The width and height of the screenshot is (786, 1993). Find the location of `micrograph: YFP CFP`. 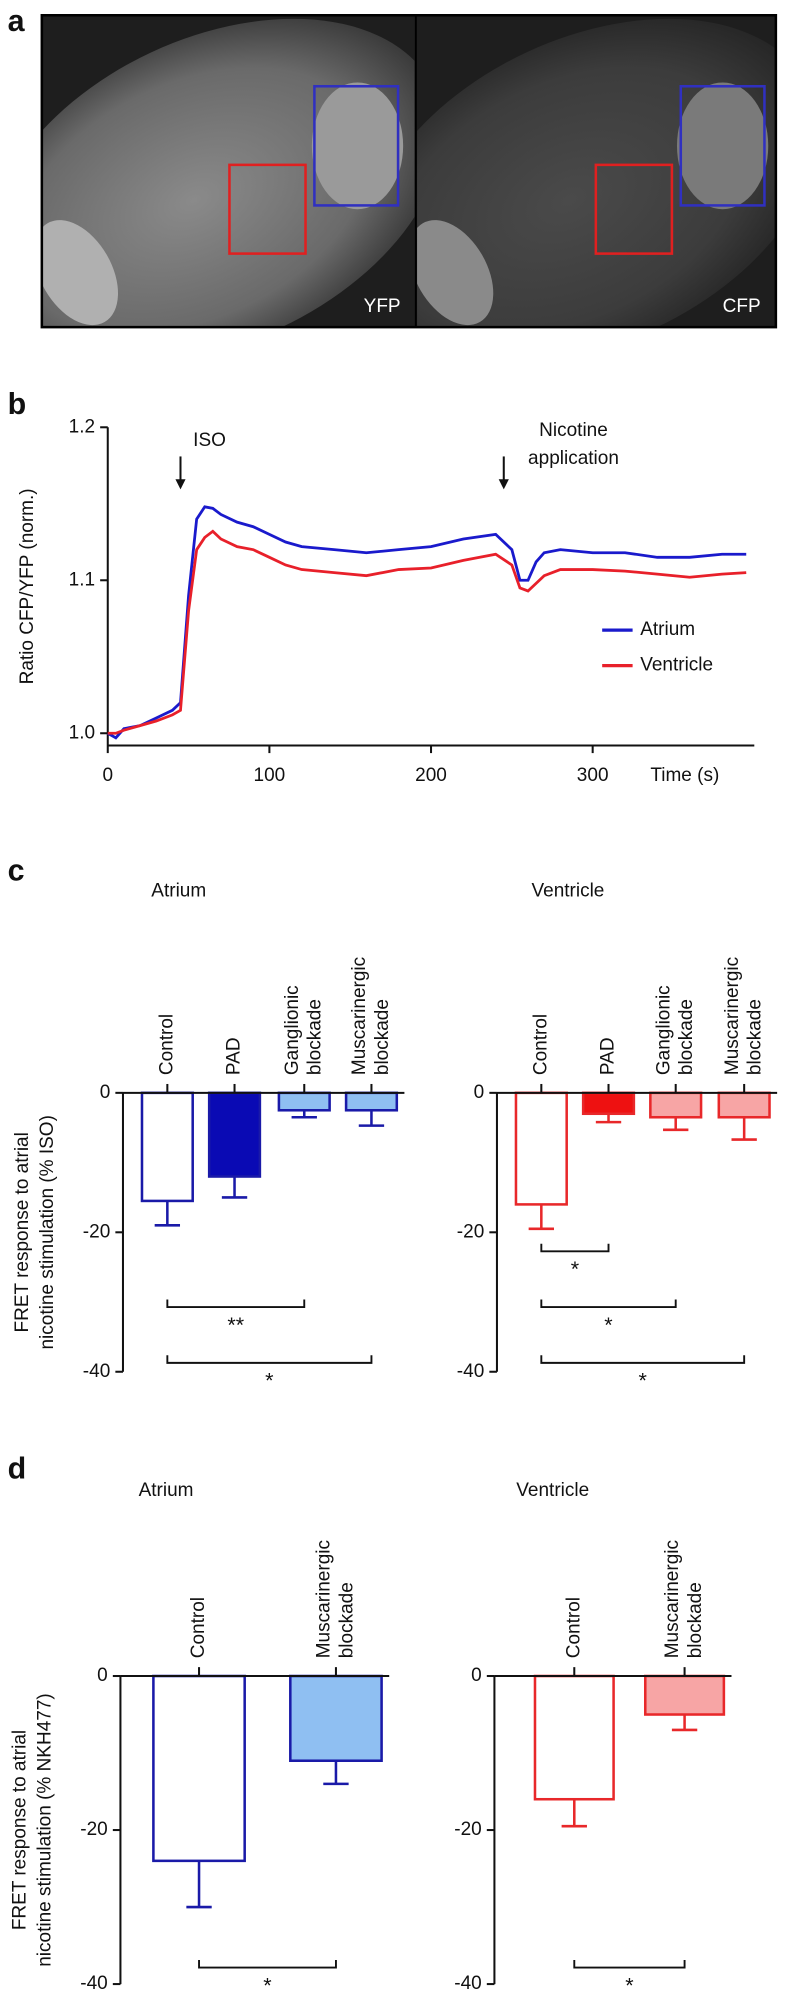

micrograph: YFP CFP is located at coordinates (409, 171).